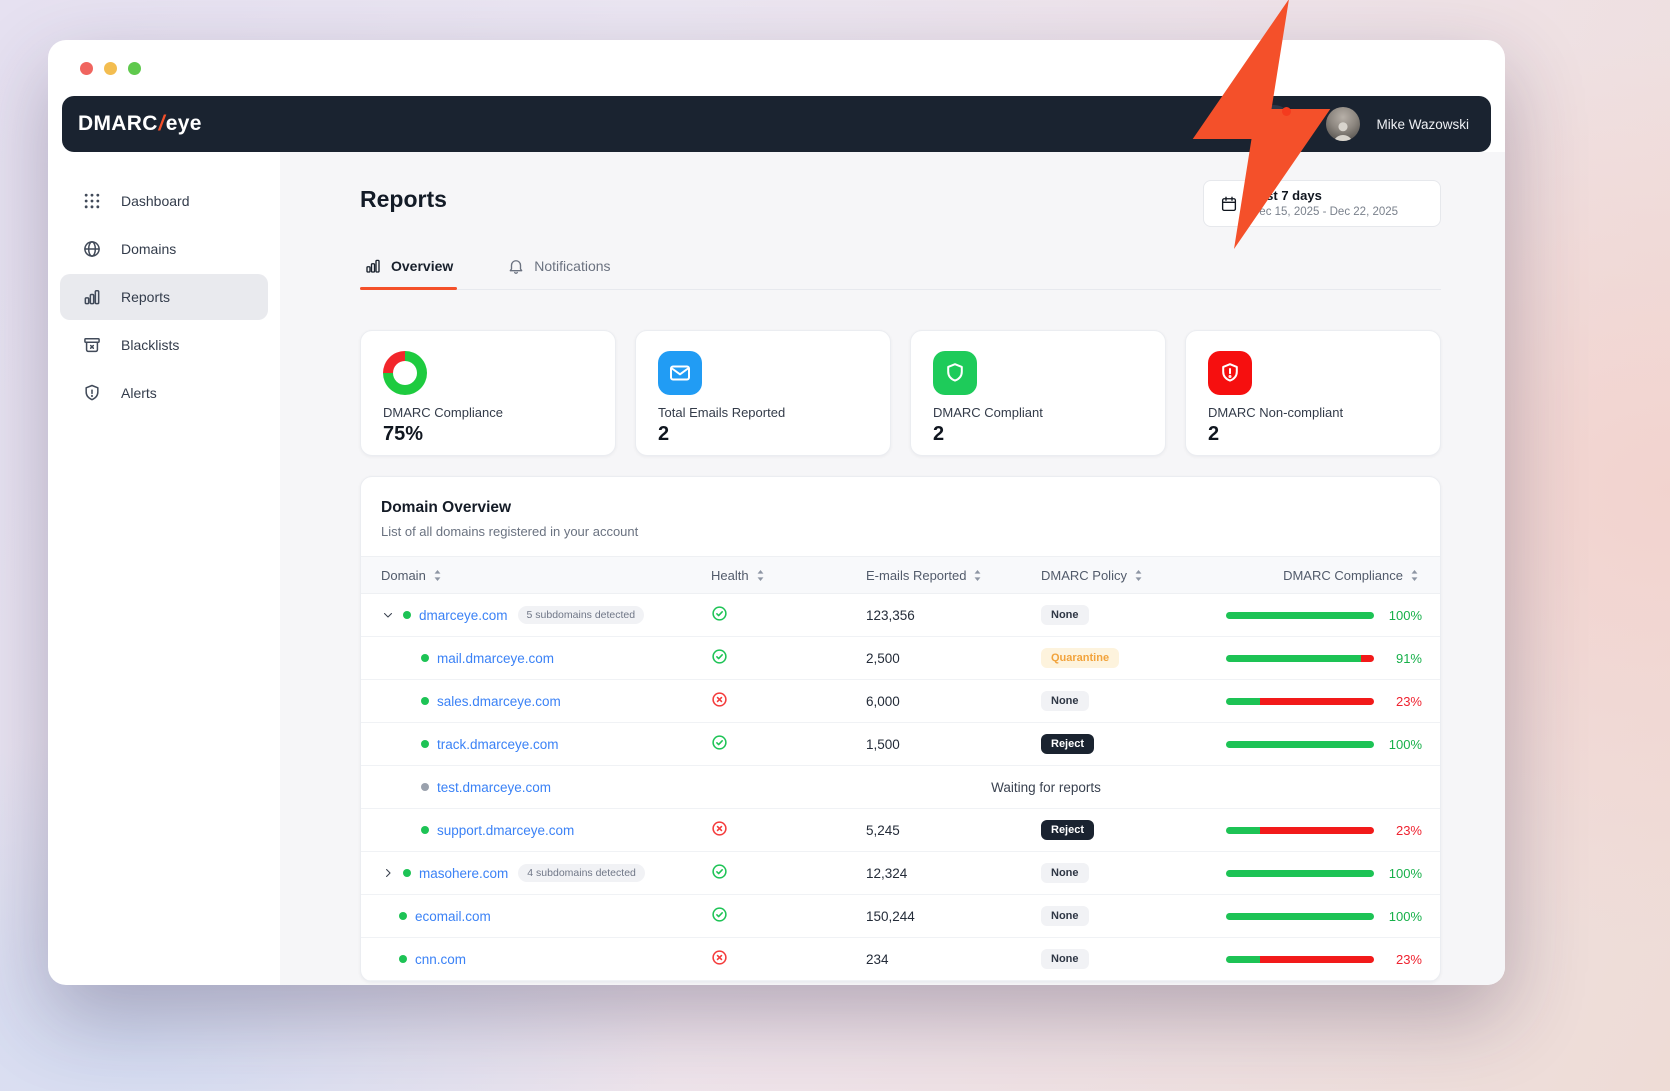  Describe the element at coordinates (883, 658) in the screenshot. I see `emails-reported-value: 2,500` at that location.